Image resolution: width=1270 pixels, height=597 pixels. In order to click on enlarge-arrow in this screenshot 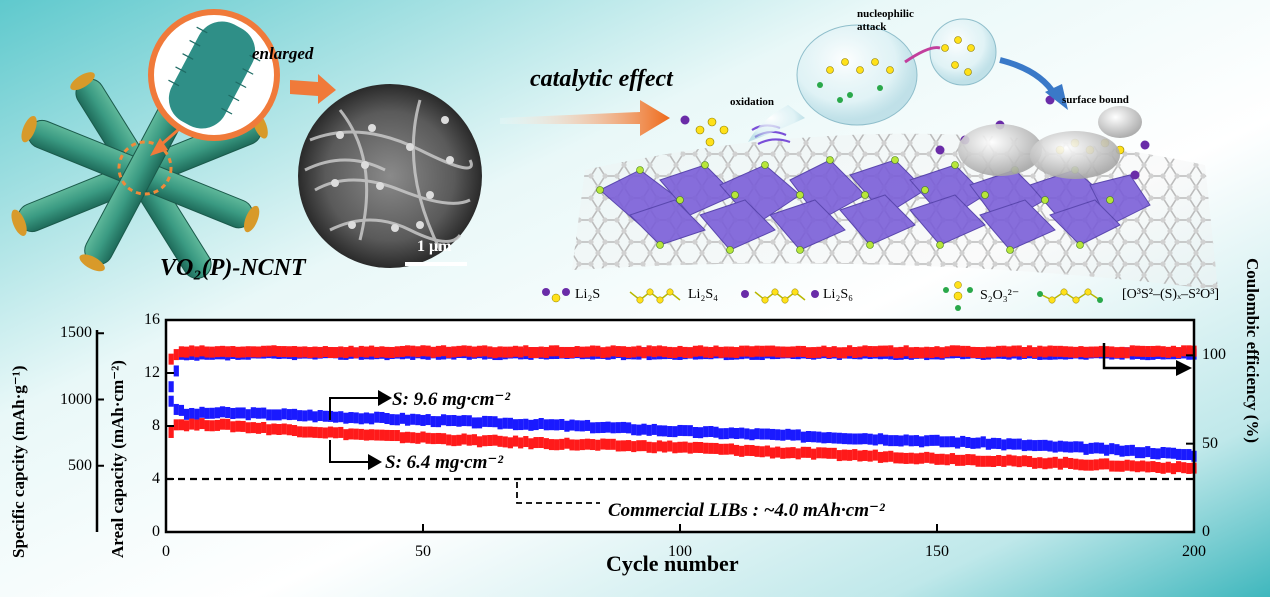, I will do `click(313, 89)`.